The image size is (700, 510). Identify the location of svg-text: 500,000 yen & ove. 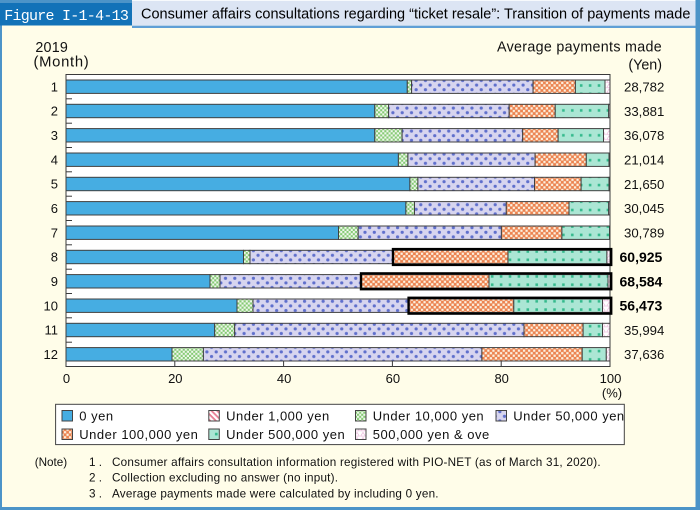
(431, 434).